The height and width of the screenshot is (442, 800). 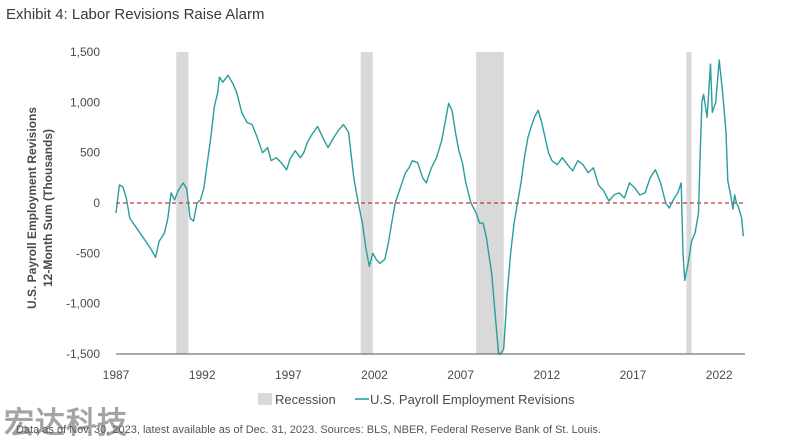 What do you see at coordinates (90, 153) in the screenshot?
I see `y-tick-label: 500` at bounding box center [90, 153].